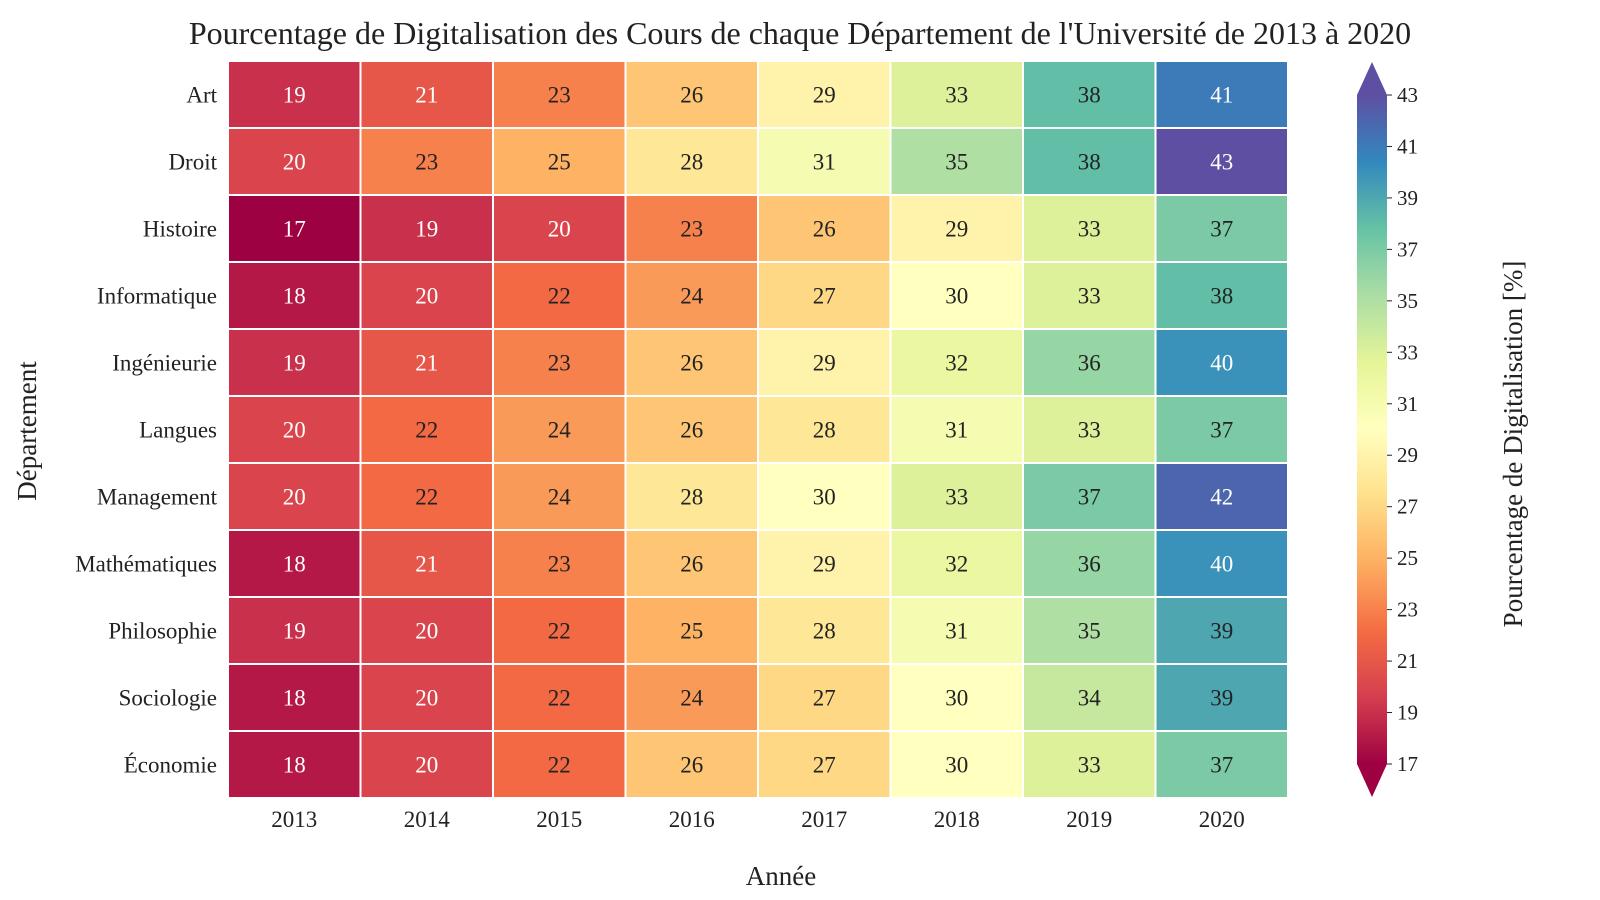 This screenshot has width=1600, height=900. Describe the element at coordinates (294, 564) in the screenshot. I see `cell-value-label: 18` at that location.